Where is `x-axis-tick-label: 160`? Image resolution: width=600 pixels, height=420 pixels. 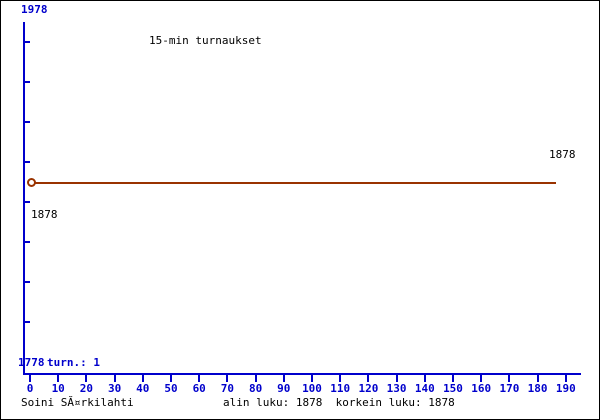 x-axis-tick-label: 160 is located at coordinates (481, 388).